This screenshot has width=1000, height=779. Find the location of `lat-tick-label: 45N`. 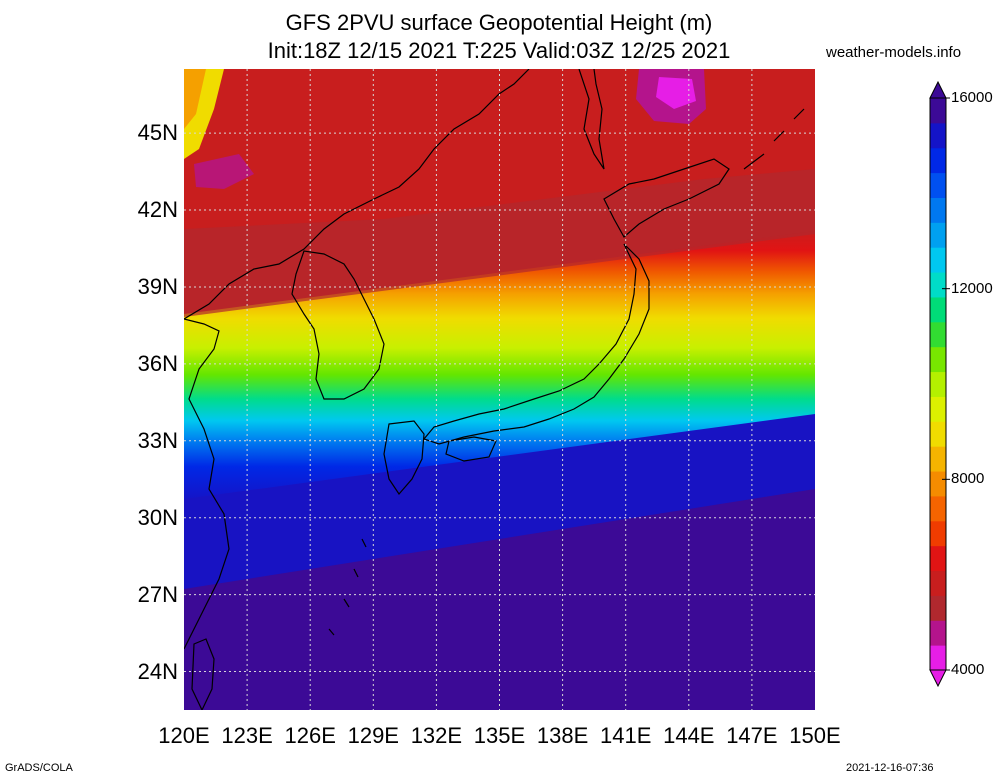

lat-tick-label: 45N is located at coordinates (157, 133).